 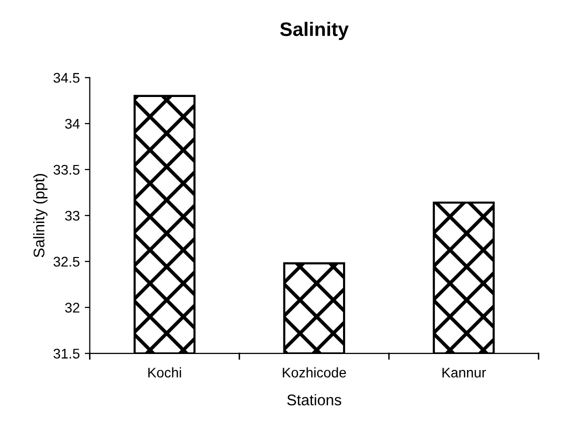 What do you see at coordinates (40, 216) in the screenshot?
I see `y-axis-title: Salinity (ppt)` at bounding box center [40, 216].